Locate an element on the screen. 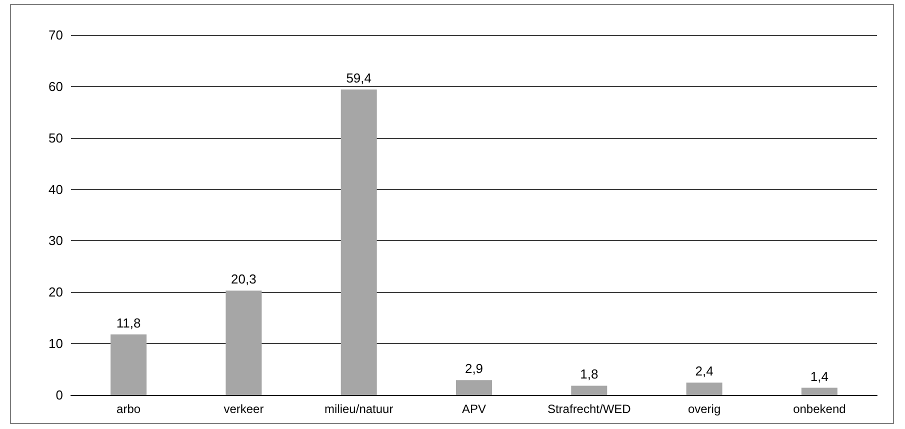  y-tick-label: 20 is located at coordinates (55, 292).